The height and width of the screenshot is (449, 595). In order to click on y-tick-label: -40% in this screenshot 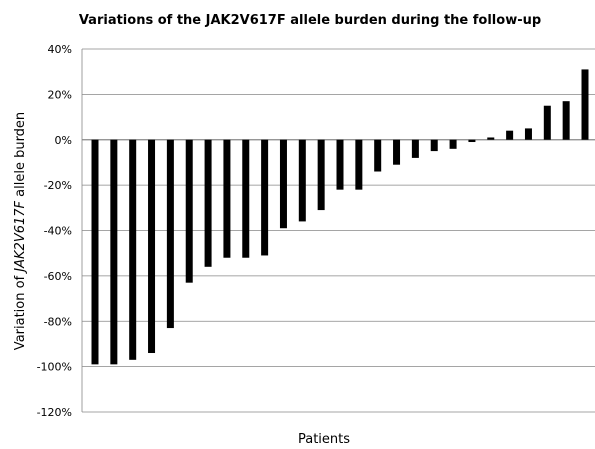, I will do `click(58, 231)`.